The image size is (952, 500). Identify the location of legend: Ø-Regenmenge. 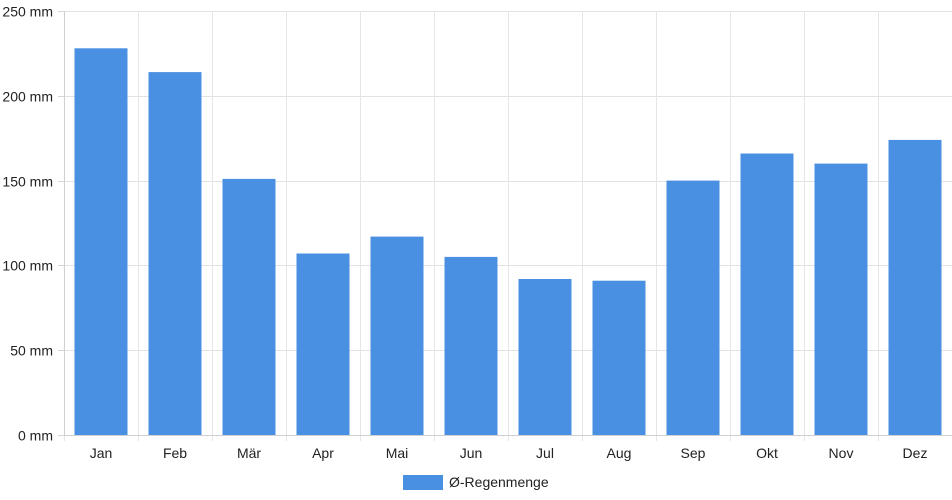
(476, 482).